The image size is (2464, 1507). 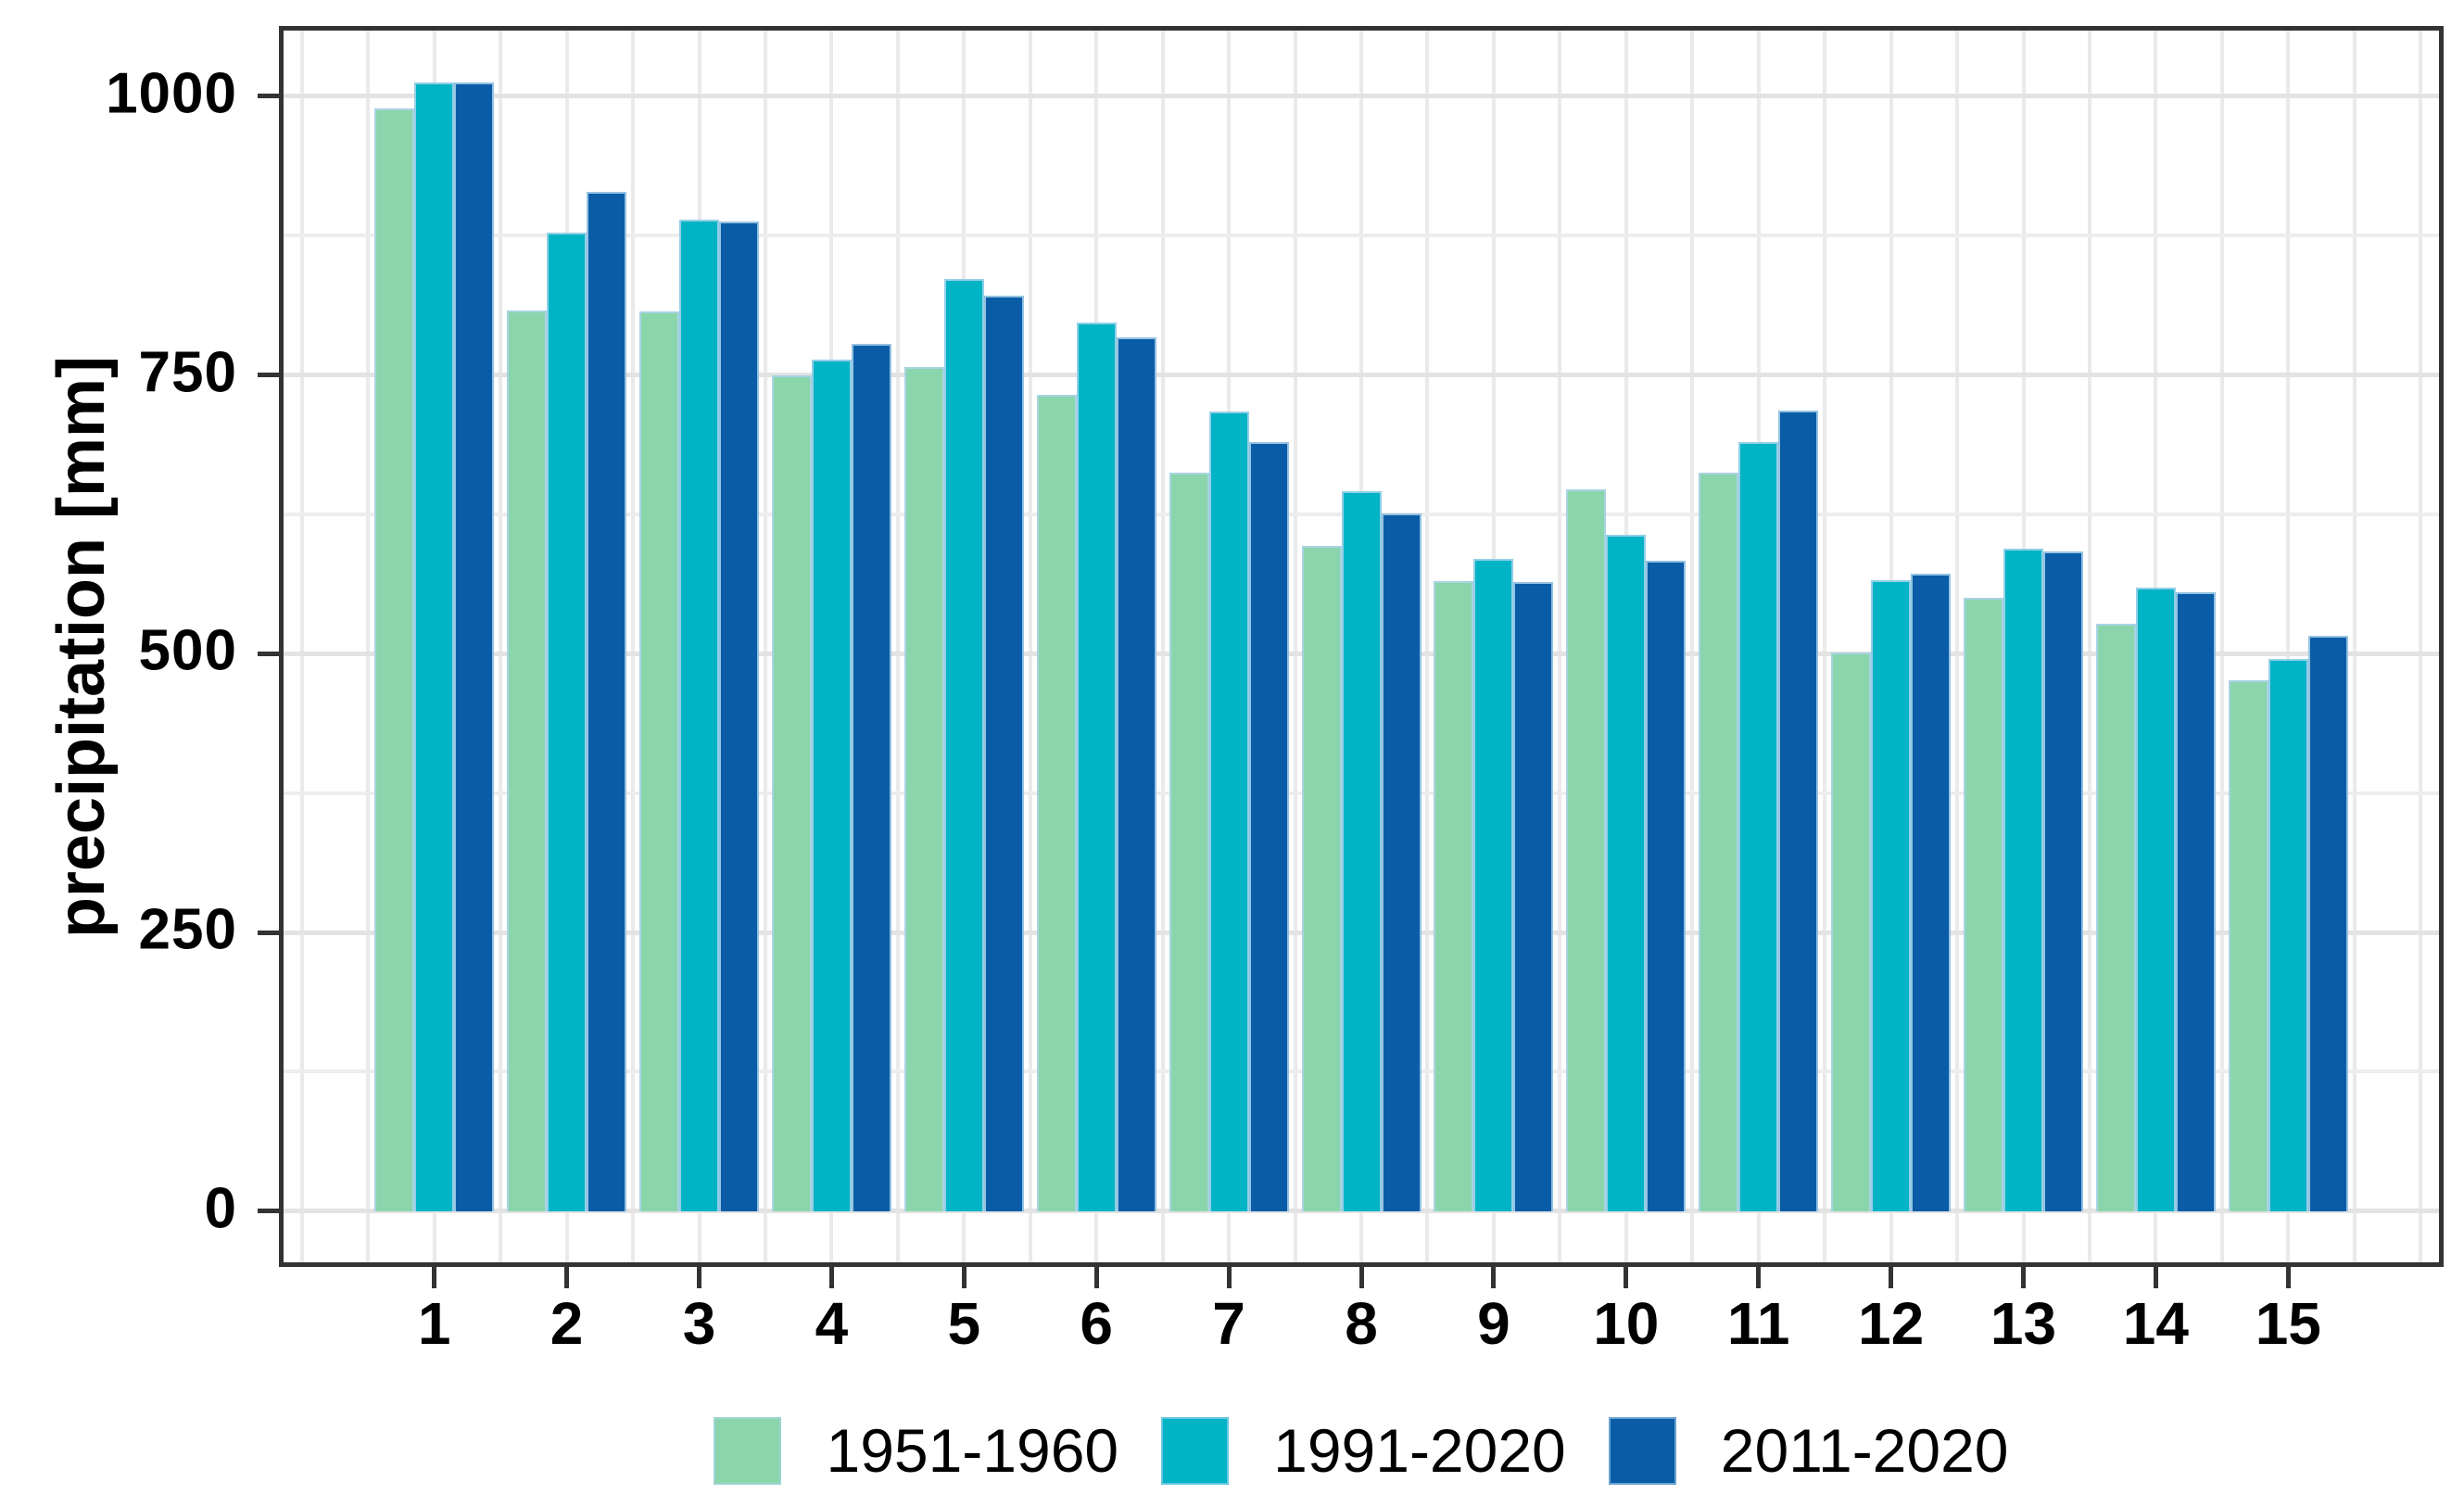 What do you see at coordinates (187, 372) in the screenshot?
I see `y-tick-label: 750` at bounding box center [187, 372].